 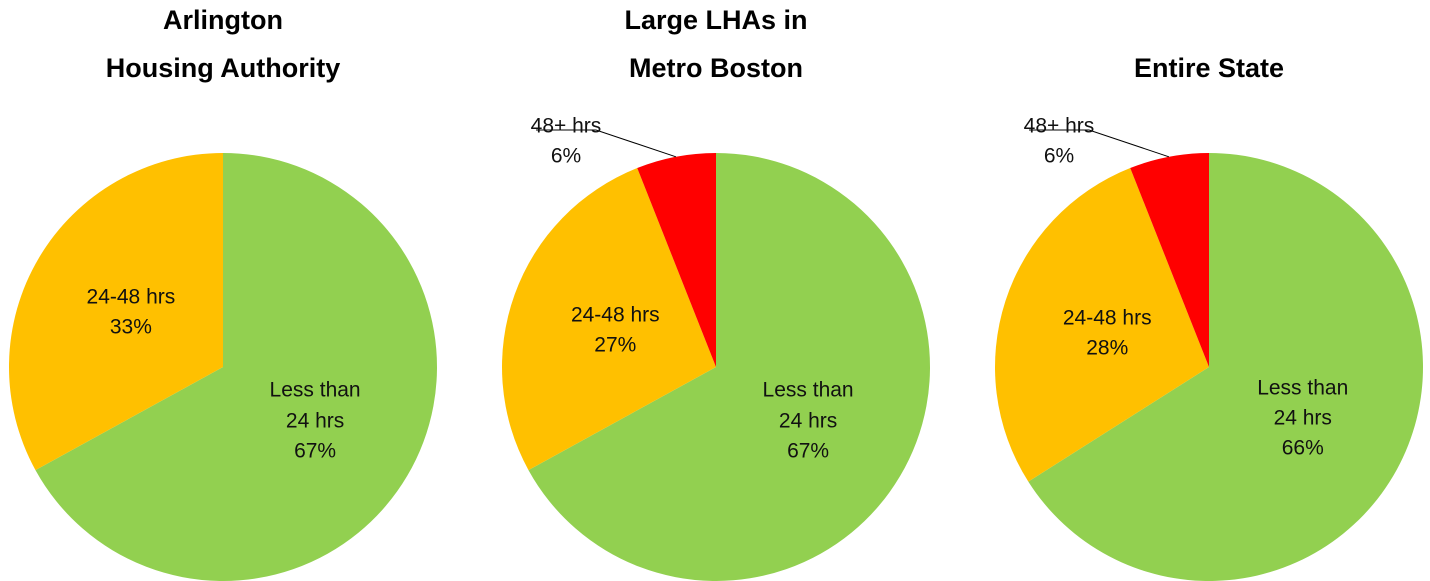 I want to click on value-label: 33%, so click(x=130, y=327).